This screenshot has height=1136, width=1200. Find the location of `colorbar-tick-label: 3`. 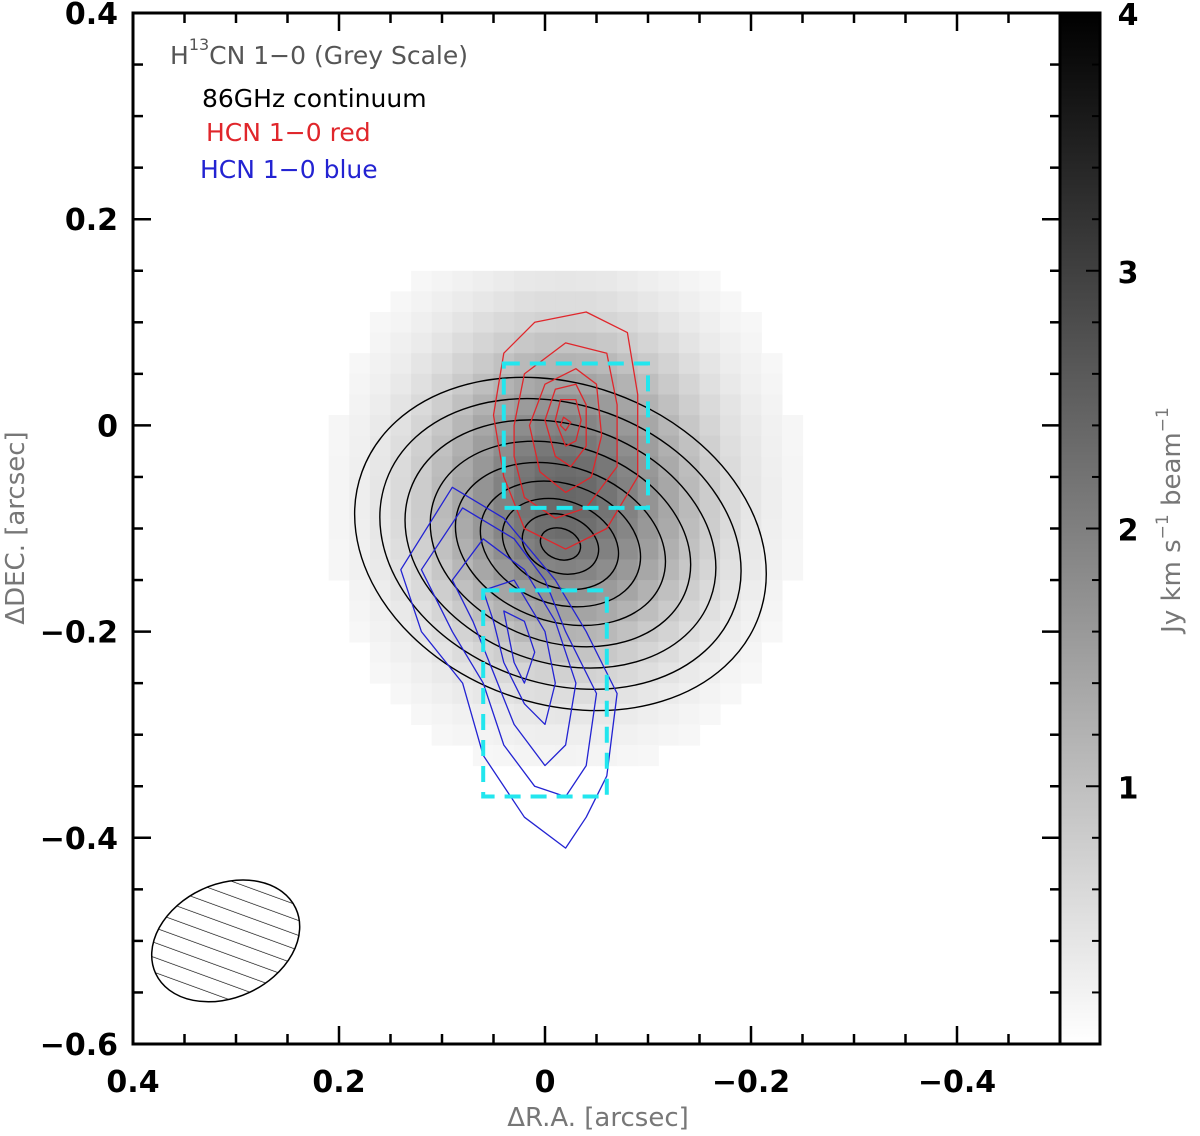

colorbar-tick-label: 3 is located at coordinates (1128, 273).